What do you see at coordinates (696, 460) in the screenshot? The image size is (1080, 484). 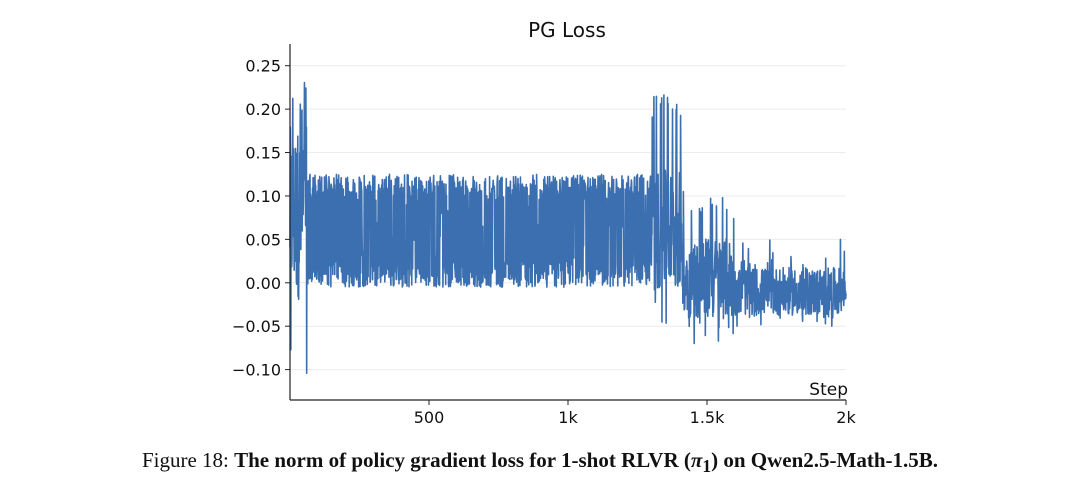 I see `caption-pi-symbol: π` at bounding box center [696, 460].